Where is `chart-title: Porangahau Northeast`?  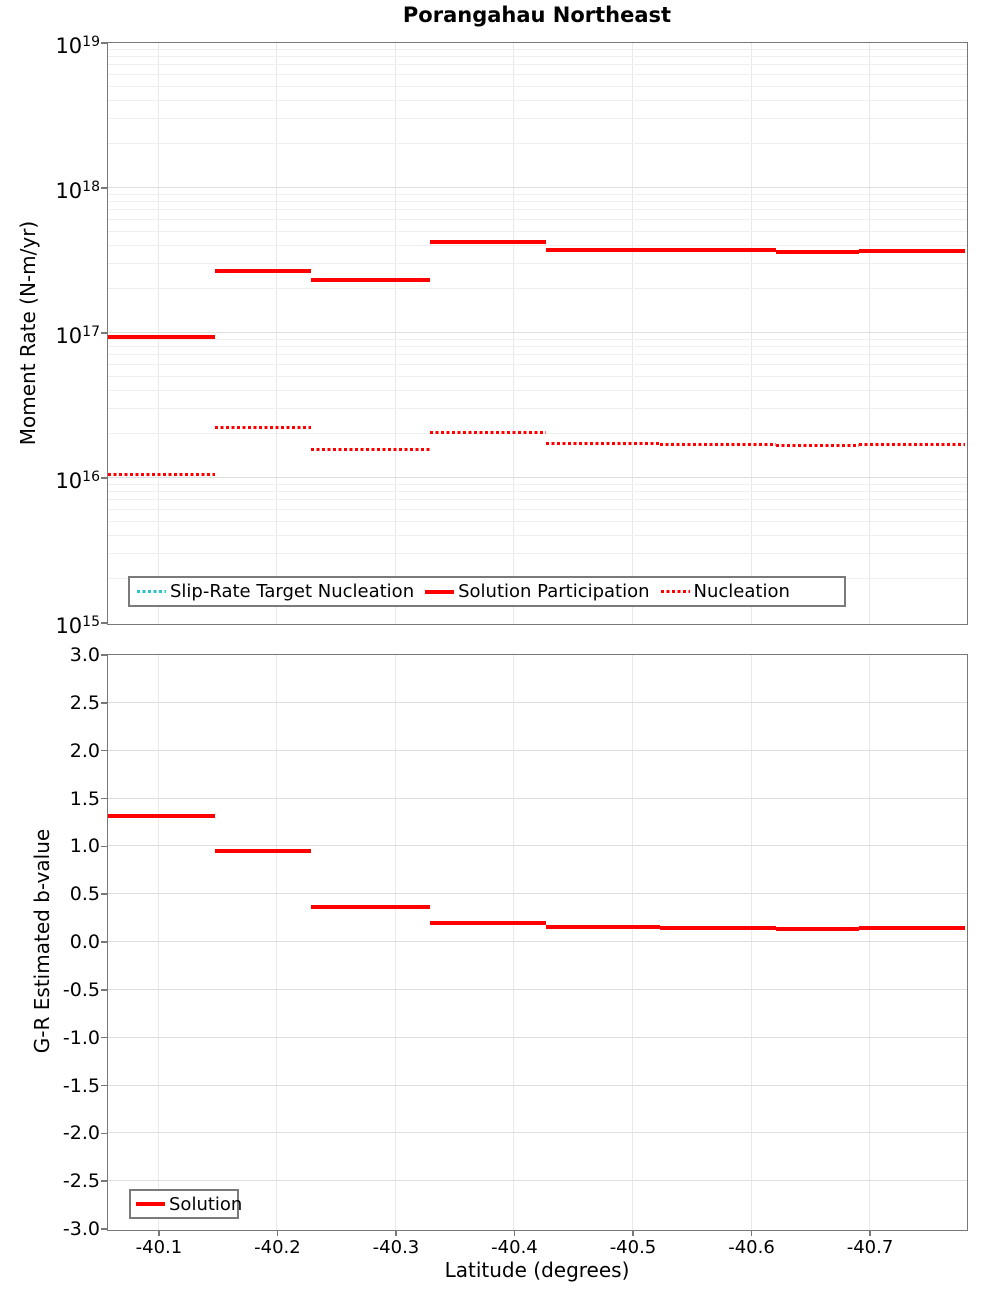 chart-title: Porangahau Northeast is located at coordinates (537, 15).